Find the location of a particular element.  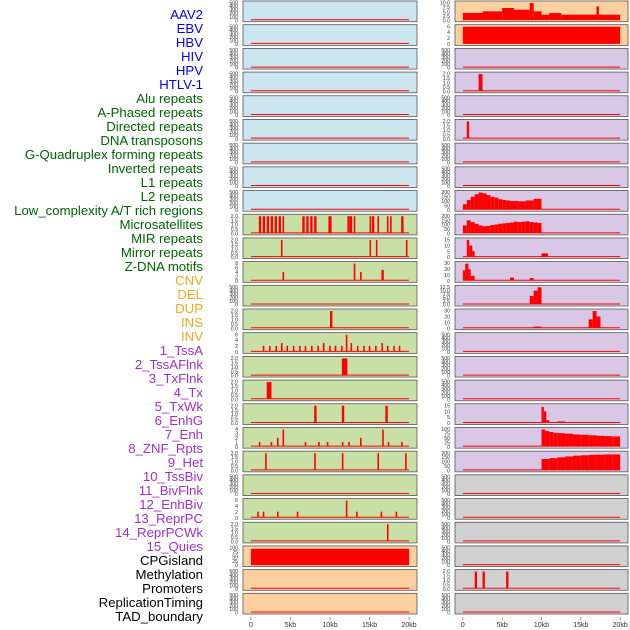

y-tick-label: 6 is located at coordinates (236, 269).